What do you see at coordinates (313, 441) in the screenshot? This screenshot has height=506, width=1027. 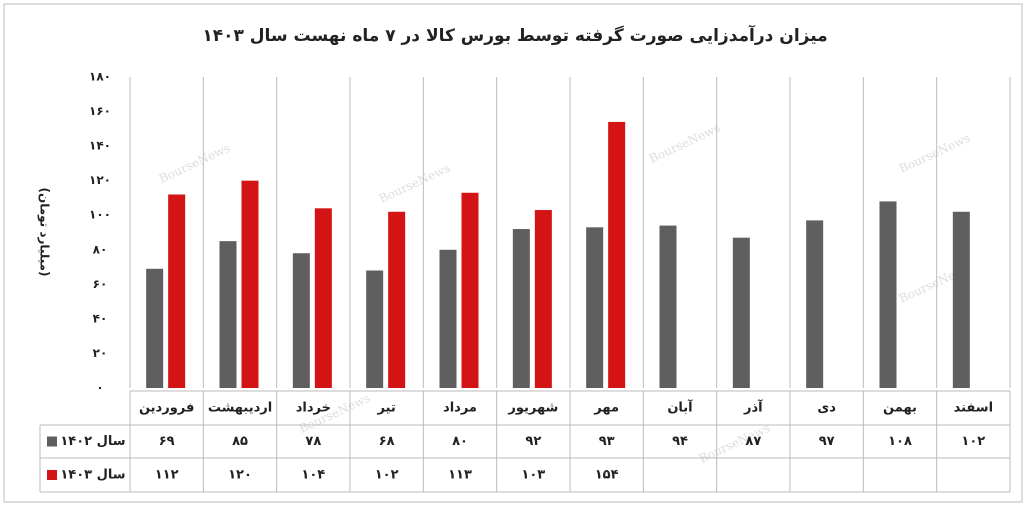 I see `value-label: ۷۸` at bounding box center [313, 441].